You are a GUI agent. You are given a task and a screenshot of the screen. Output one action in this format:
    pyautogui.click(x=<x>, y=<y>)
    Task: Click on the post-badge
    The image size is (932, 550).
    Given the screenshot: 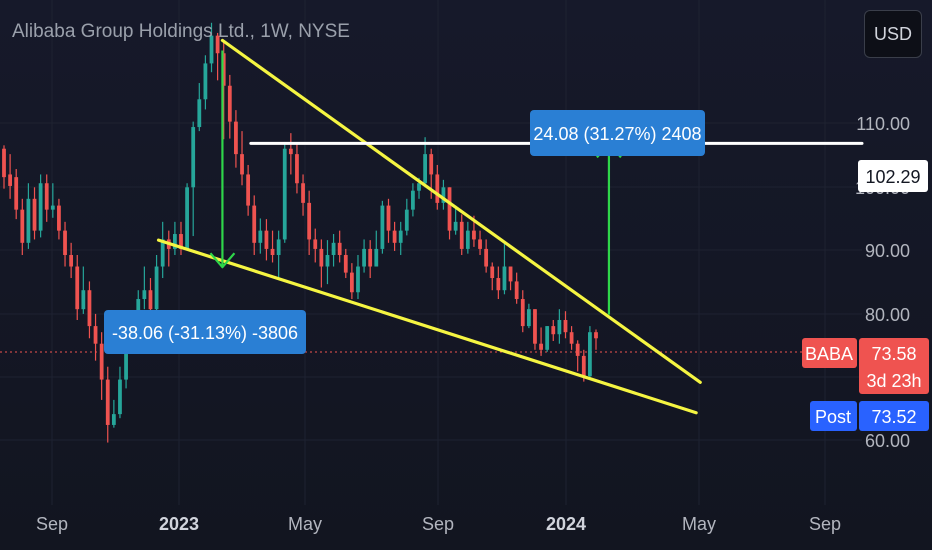 What is the action you would take?
    pyautogui.click(x=833, y=416)
    